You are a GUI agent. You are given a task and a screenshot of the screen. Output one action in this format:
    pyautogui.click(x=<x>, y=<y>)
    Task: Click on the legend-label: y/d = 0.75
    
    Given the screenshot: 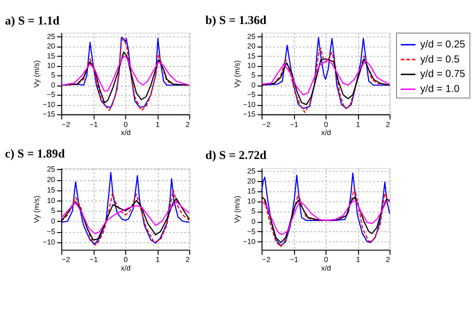 What is the action you would take?
    pyautogui.click(x=443, y=74)
    